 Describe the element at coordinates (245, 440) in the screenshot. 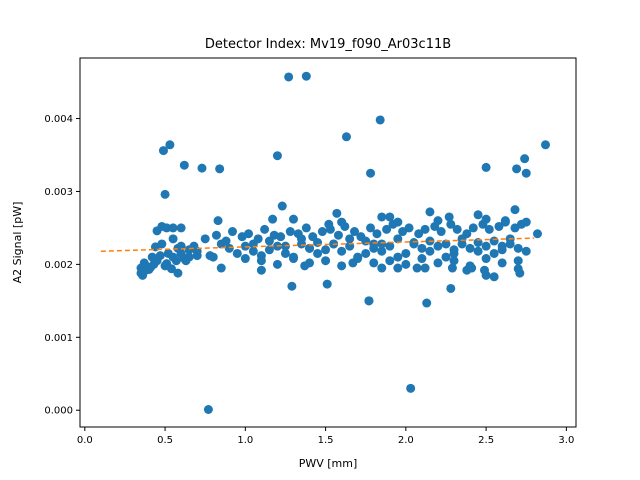

I see `x-tick-label: 1.0` at that location.